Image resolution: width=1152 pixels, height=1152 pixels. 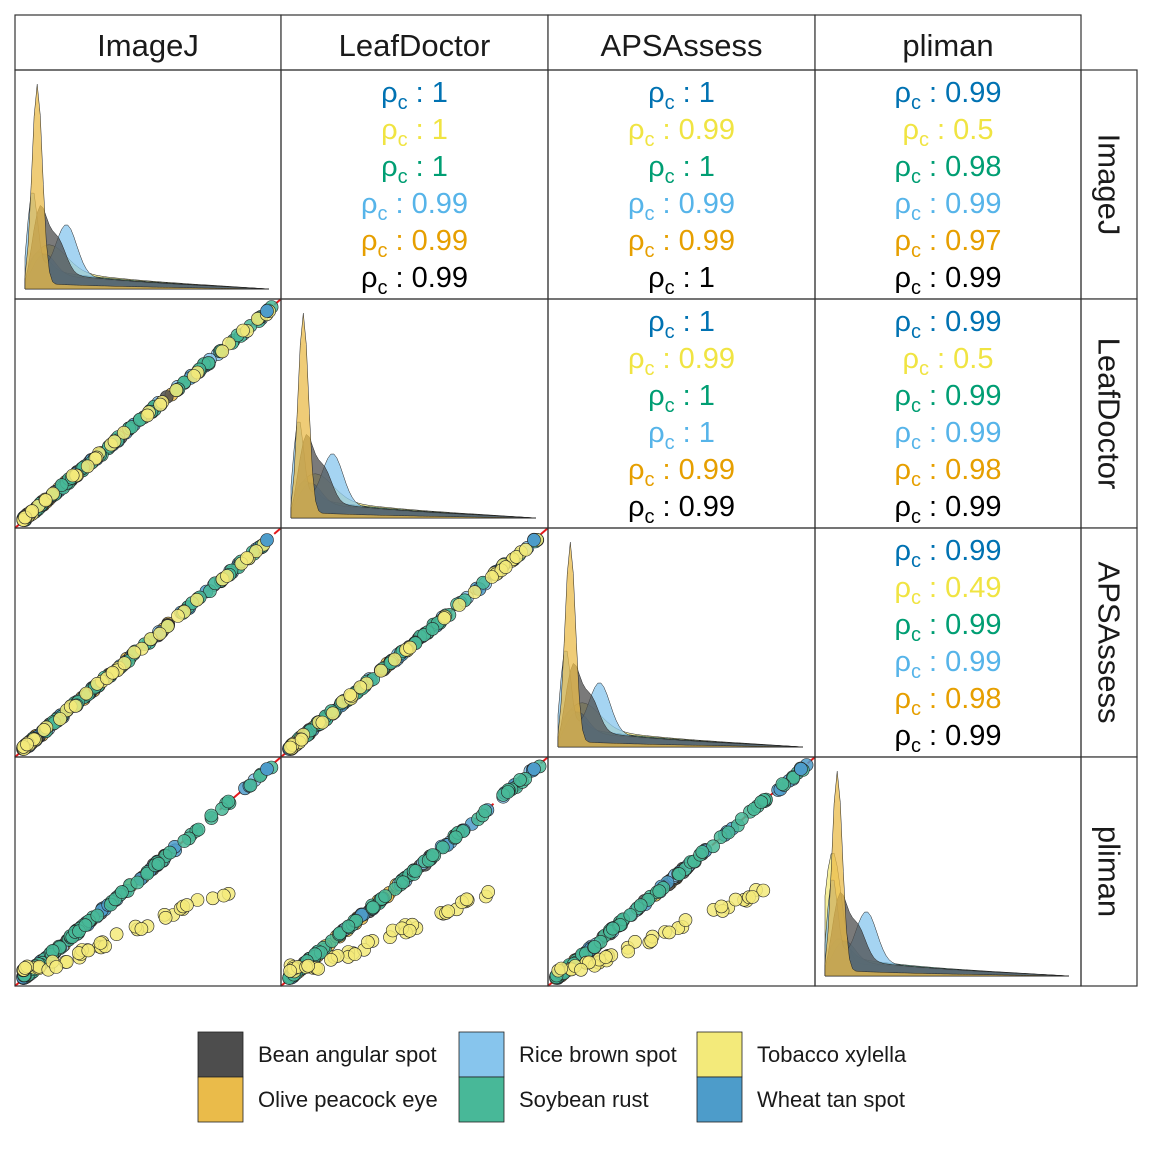 What do you see at coordinates (681, 95) in the screenshot?
I see `correlation-value-wheat-tan-spot: ρc : 1` at bounding box center [681, 95].